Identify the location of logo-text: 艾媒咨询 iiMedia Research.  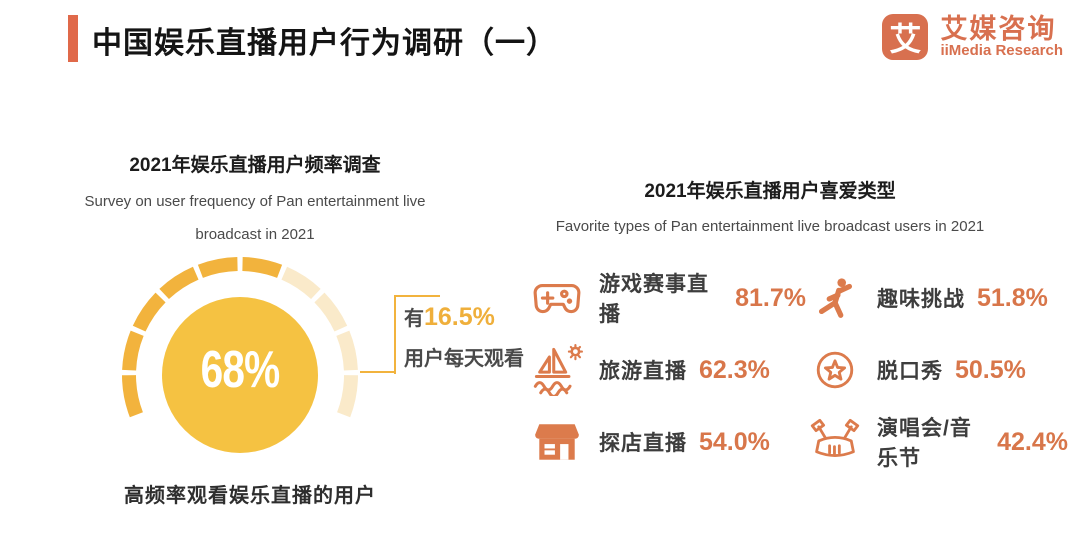
(1001, 37).